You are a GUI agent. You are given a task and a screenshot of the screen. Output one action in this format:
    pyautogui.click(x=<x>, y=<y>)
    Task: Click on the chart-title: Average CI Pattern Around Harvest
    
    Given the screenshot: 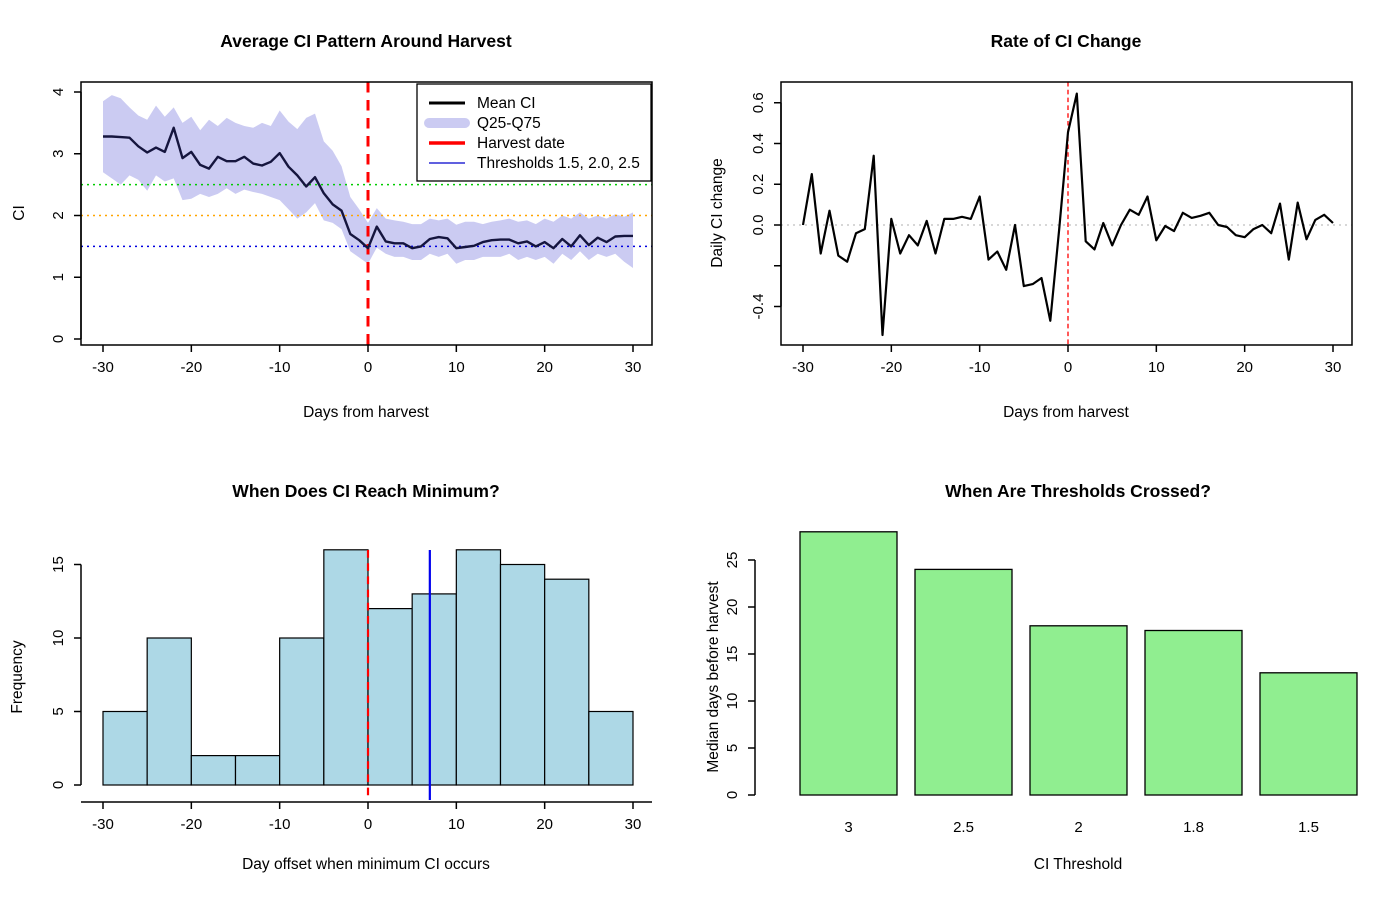 What is the action you would take?
    pyautogui.click(x=366, y=41)
    